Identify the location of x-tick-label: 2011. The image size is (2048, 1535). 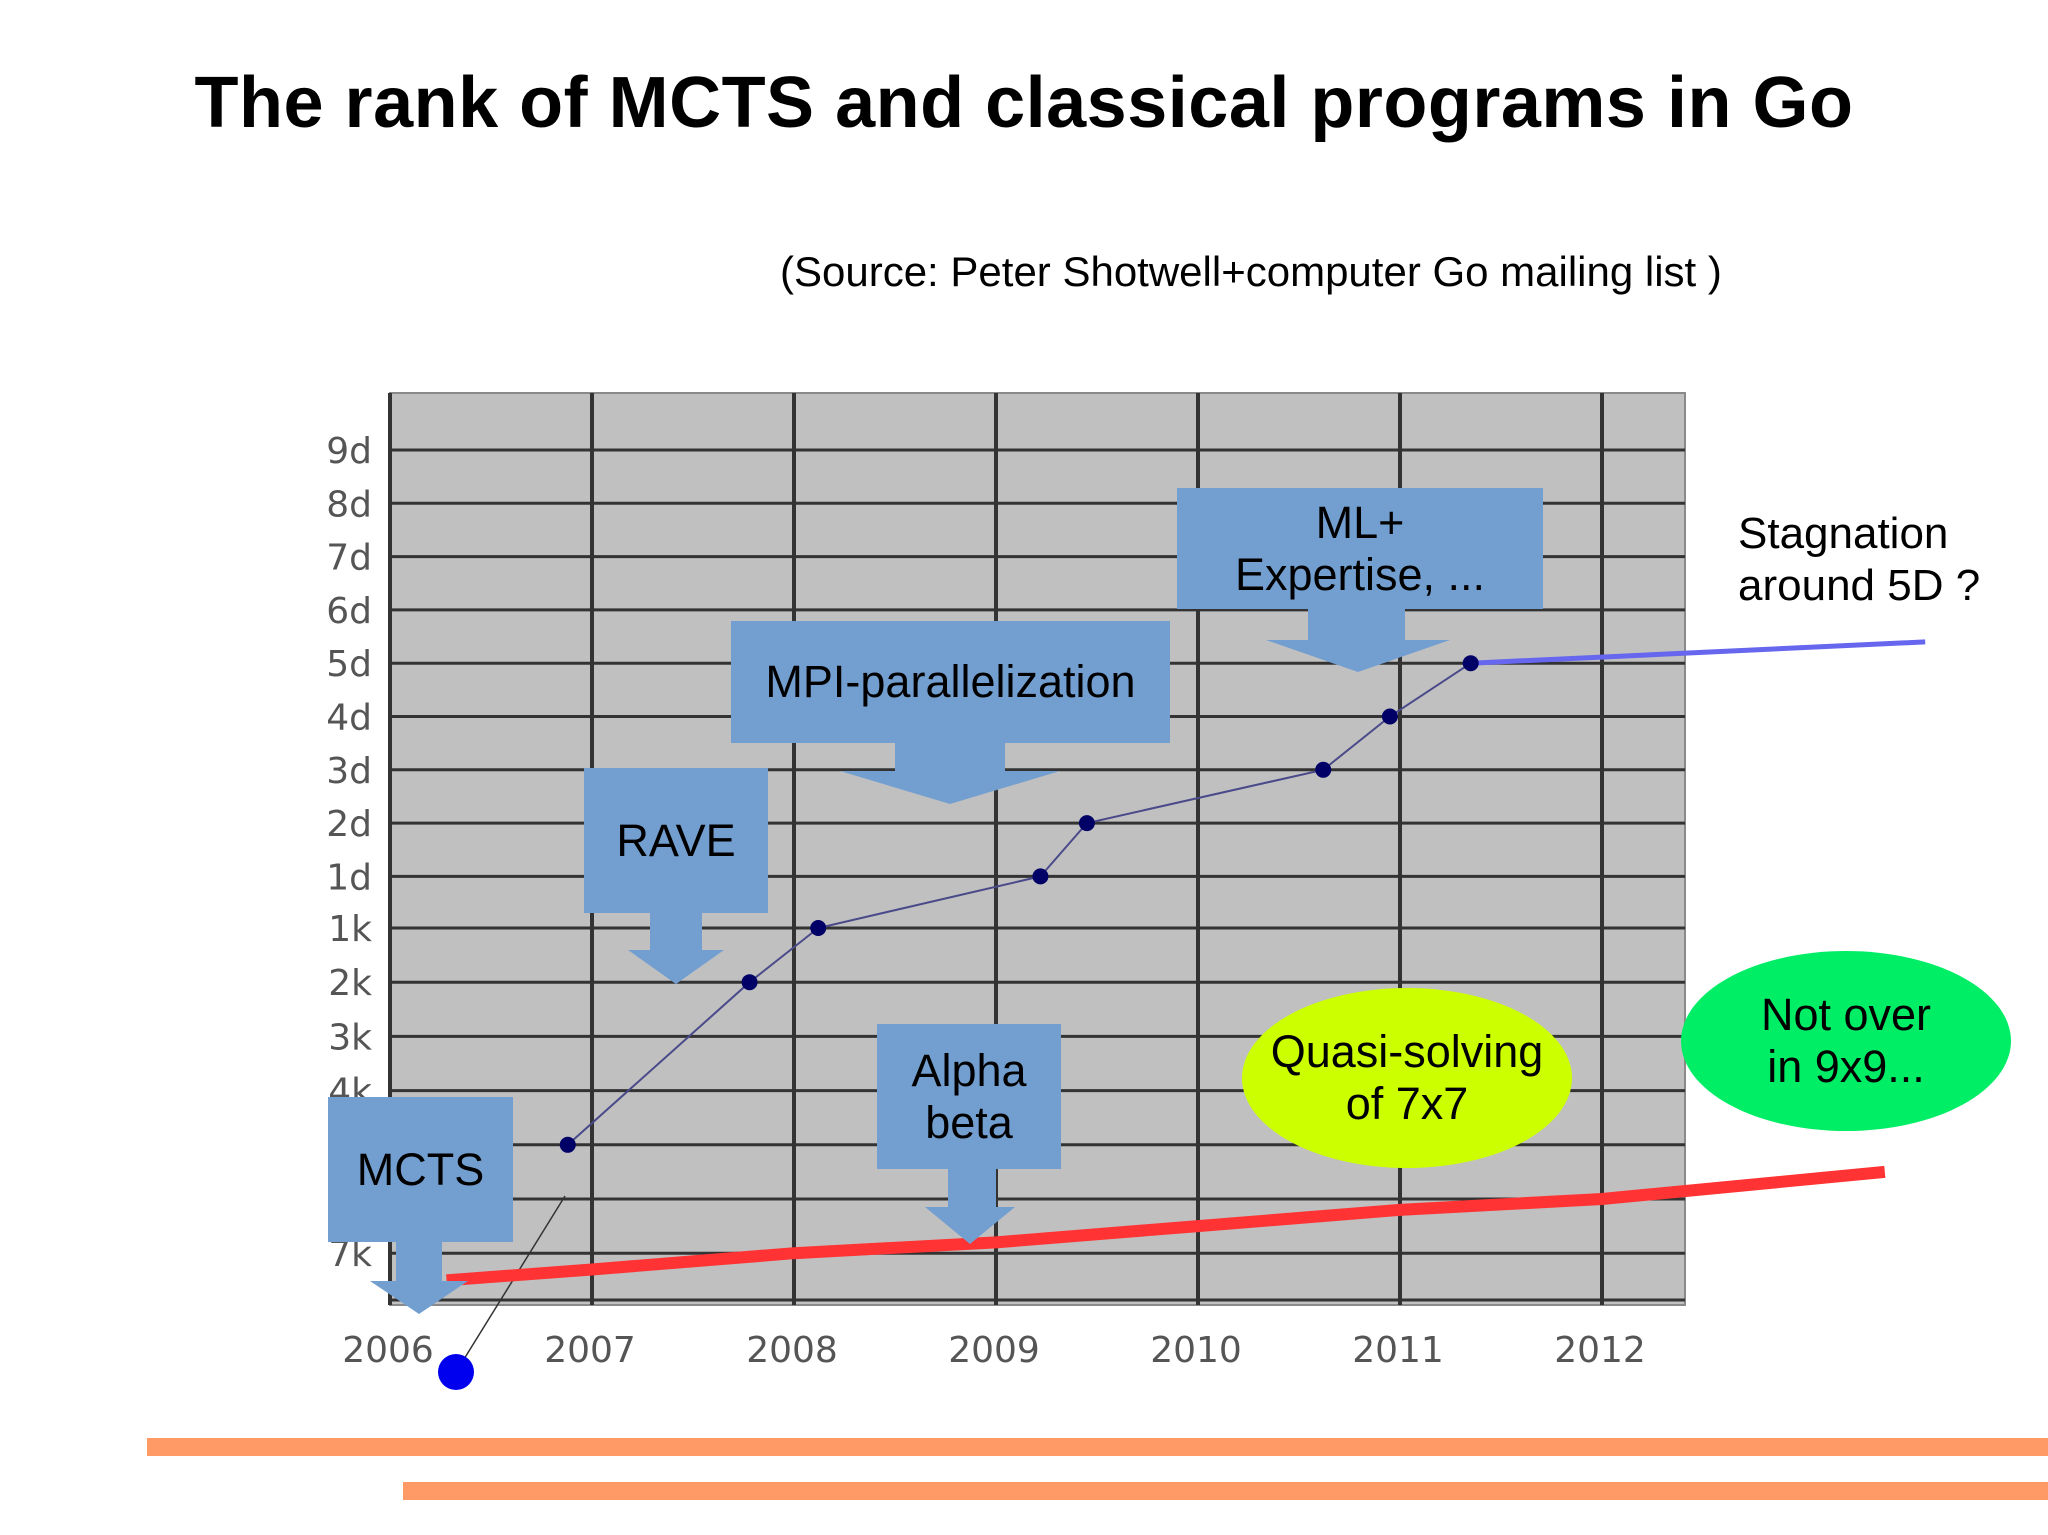
(1398, 1350).